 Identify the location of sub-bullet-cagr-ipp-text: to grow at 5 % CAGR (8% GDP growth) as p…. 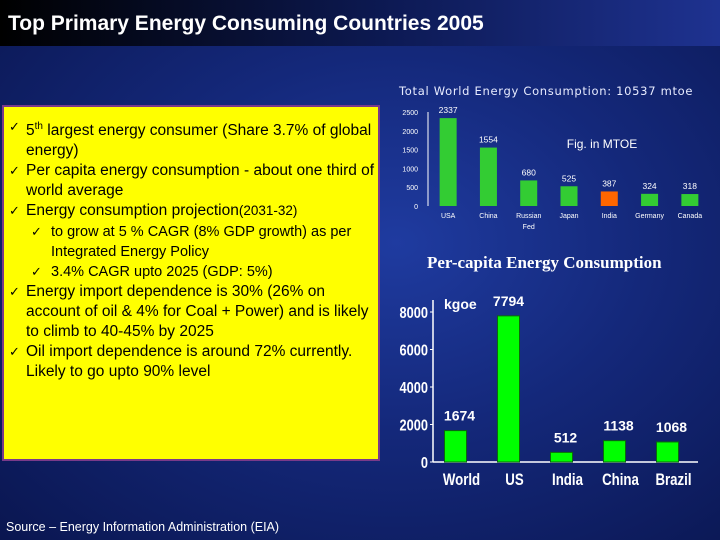
(201, 242).